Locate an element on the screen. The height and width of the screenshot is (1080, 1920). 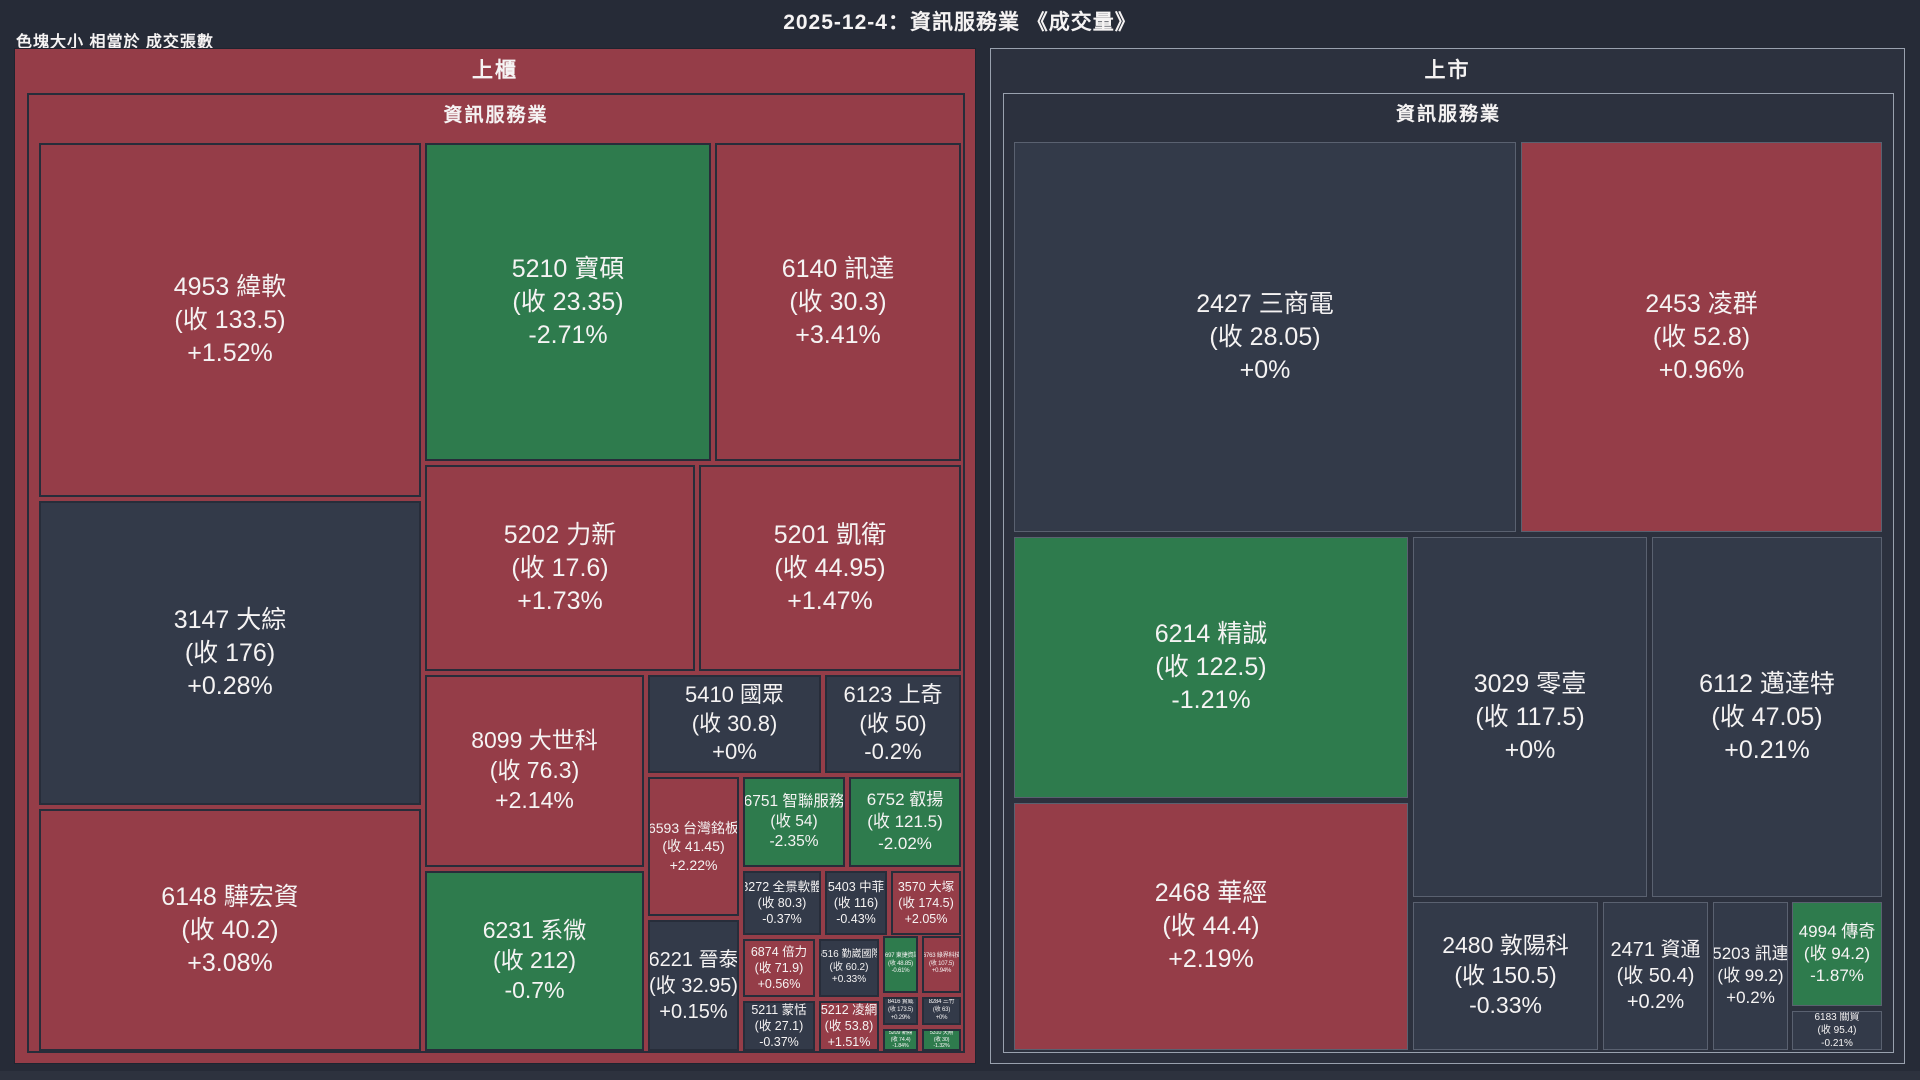
stock-close-price: (收 80.3) is located at coordinates (782, 903).